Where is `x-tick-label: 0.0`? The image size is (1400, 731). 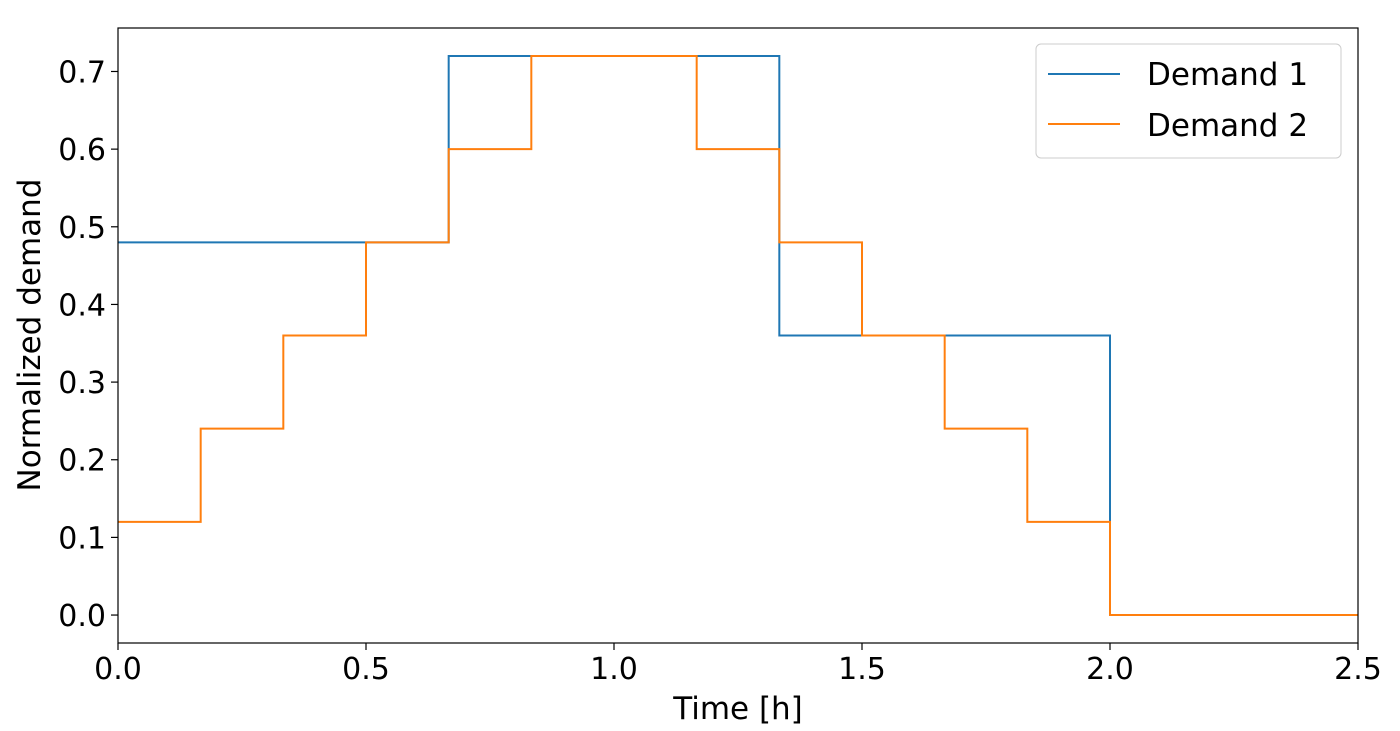
x-tick-label: 0.0 is located at coordinates (118, 669).